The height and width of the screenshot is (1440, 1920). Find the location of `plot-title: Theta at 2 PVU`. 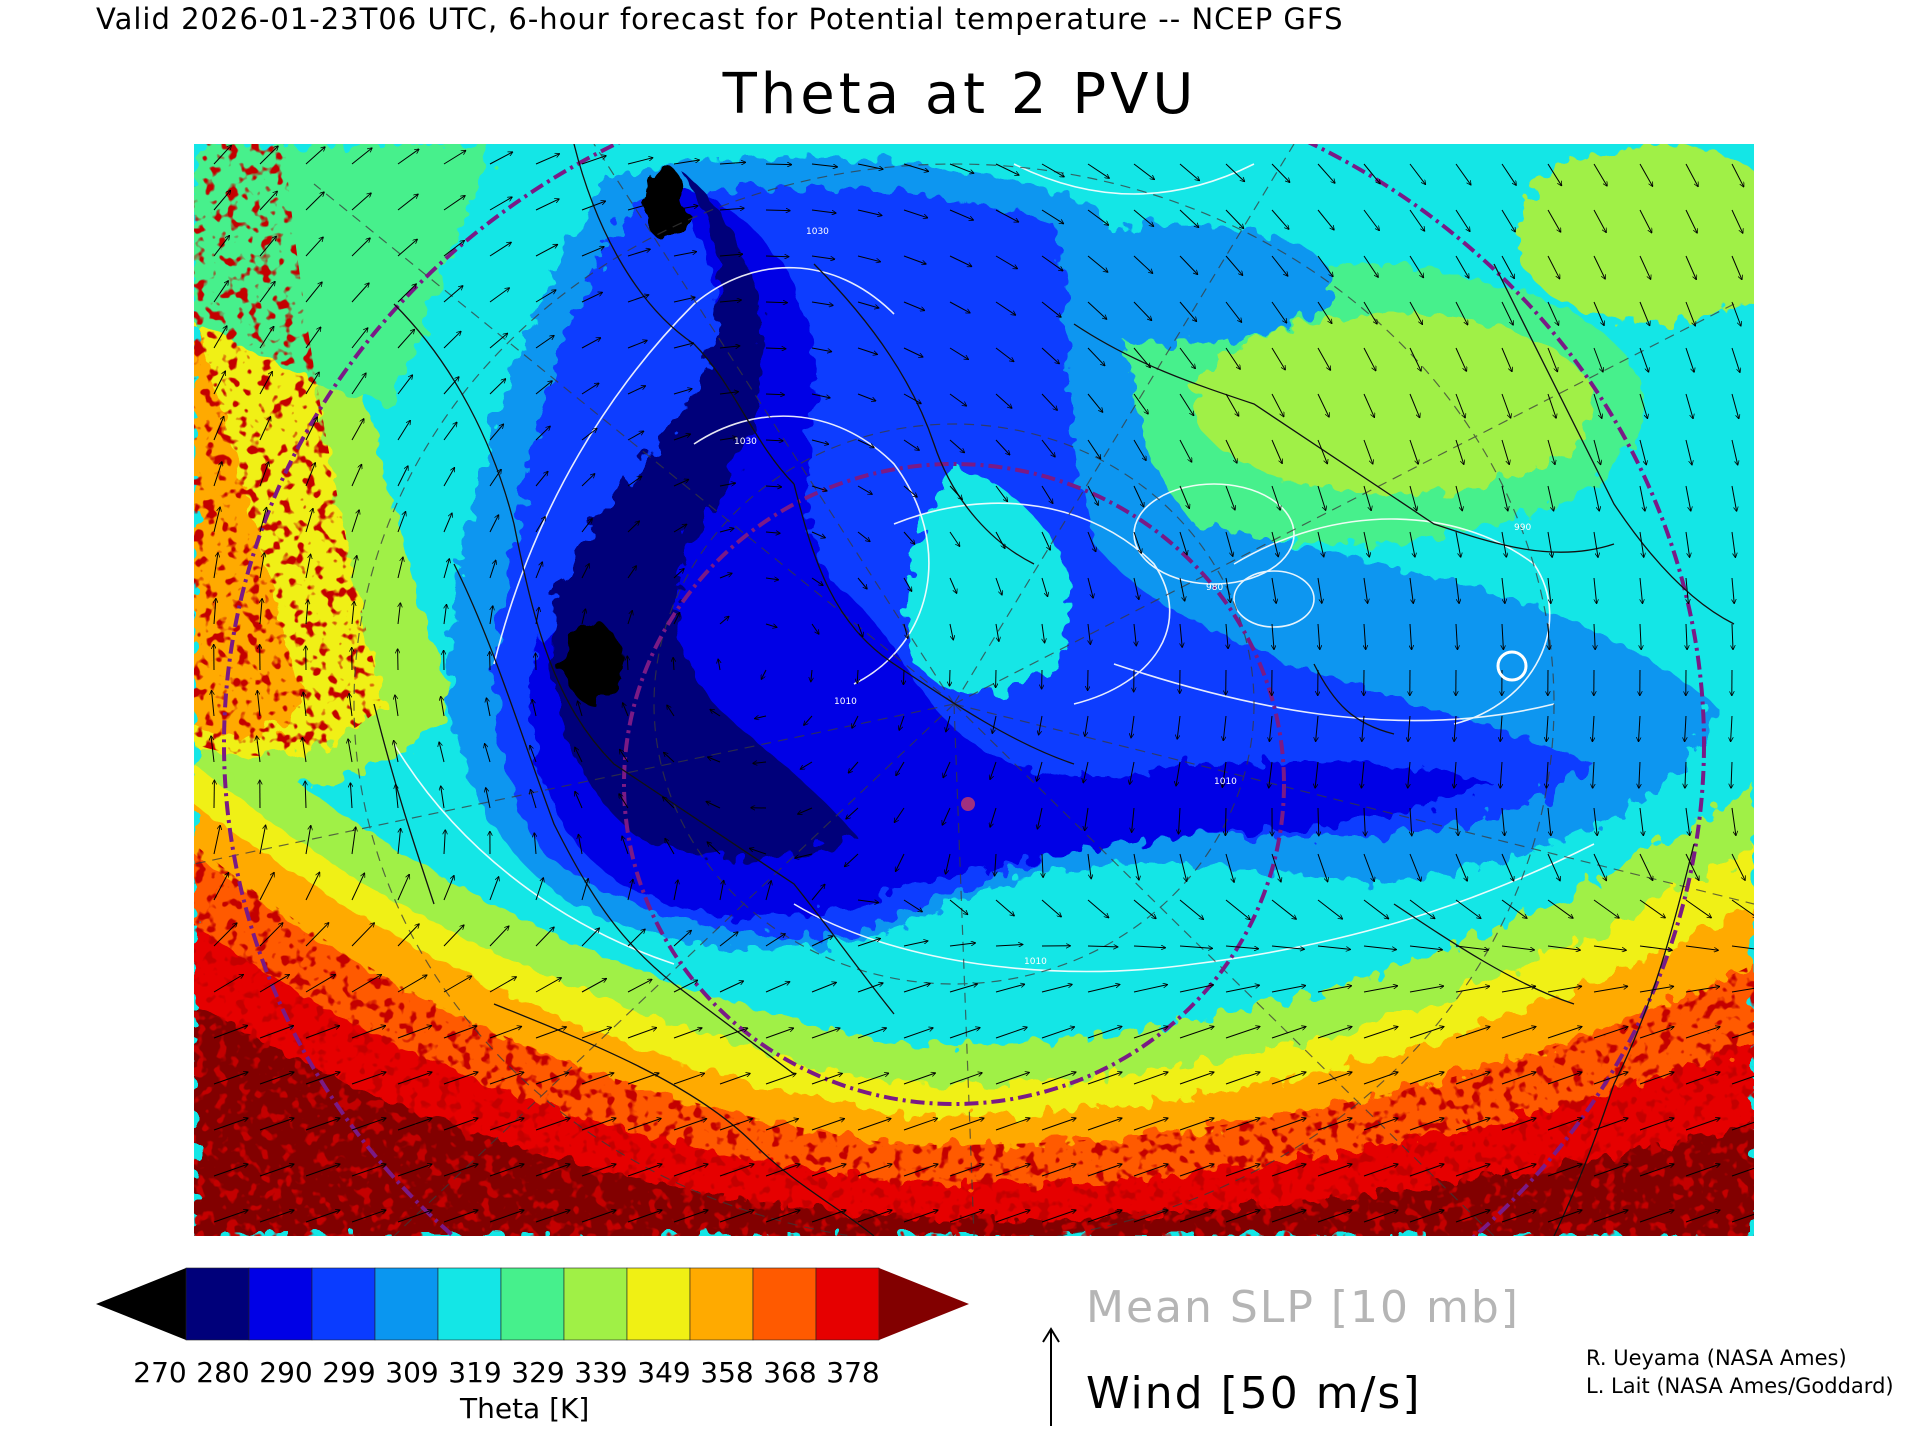

plot-title: Theta at 2 PVU is located at coordinates (960, 94).